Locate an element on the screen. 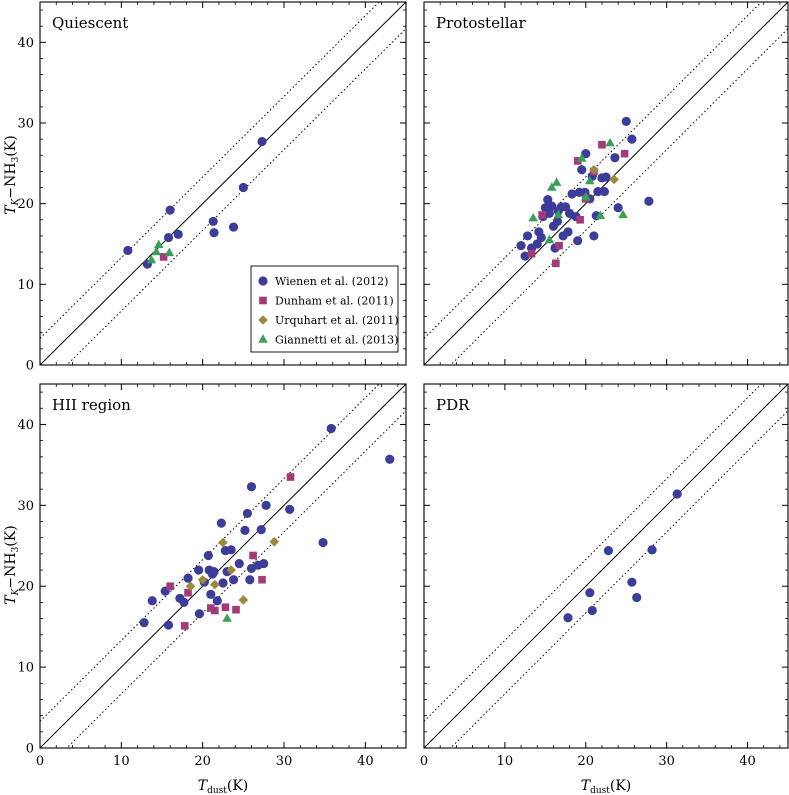 Image resolution: width=789 pixels, height=795 pixels. x-tick-label: 0 is located at coordinates (40, 761).